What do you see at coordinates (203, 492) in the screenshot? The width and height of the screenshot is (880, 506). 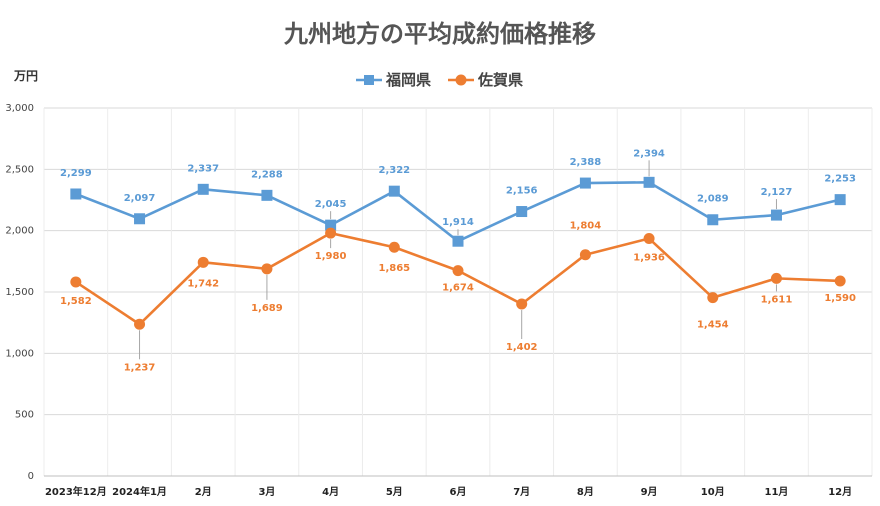 I see `x-tick-label: 2月` at bounding box center [203, 492].